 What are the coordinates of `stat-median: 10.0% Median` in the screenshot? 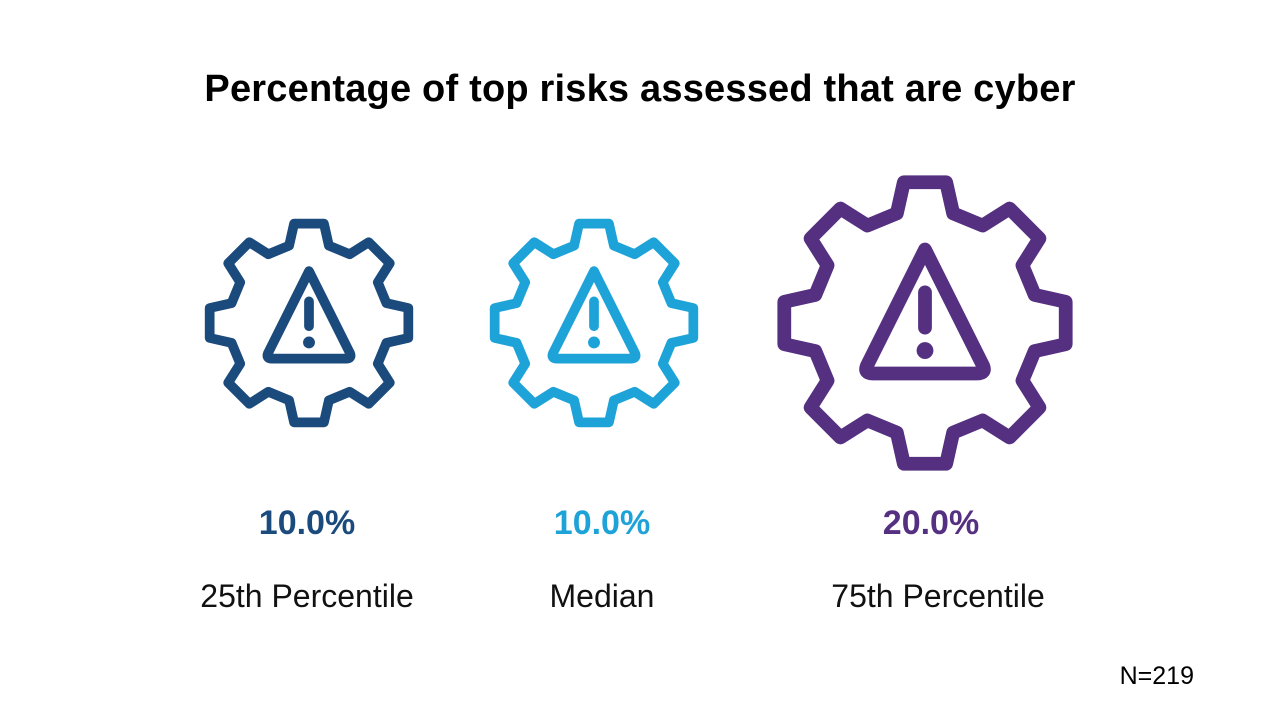 It's located at (594, 416).